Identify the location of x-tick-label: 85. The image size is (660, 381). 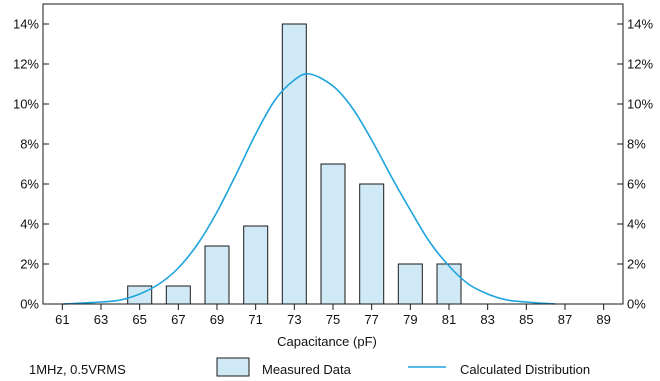
(526, 319).